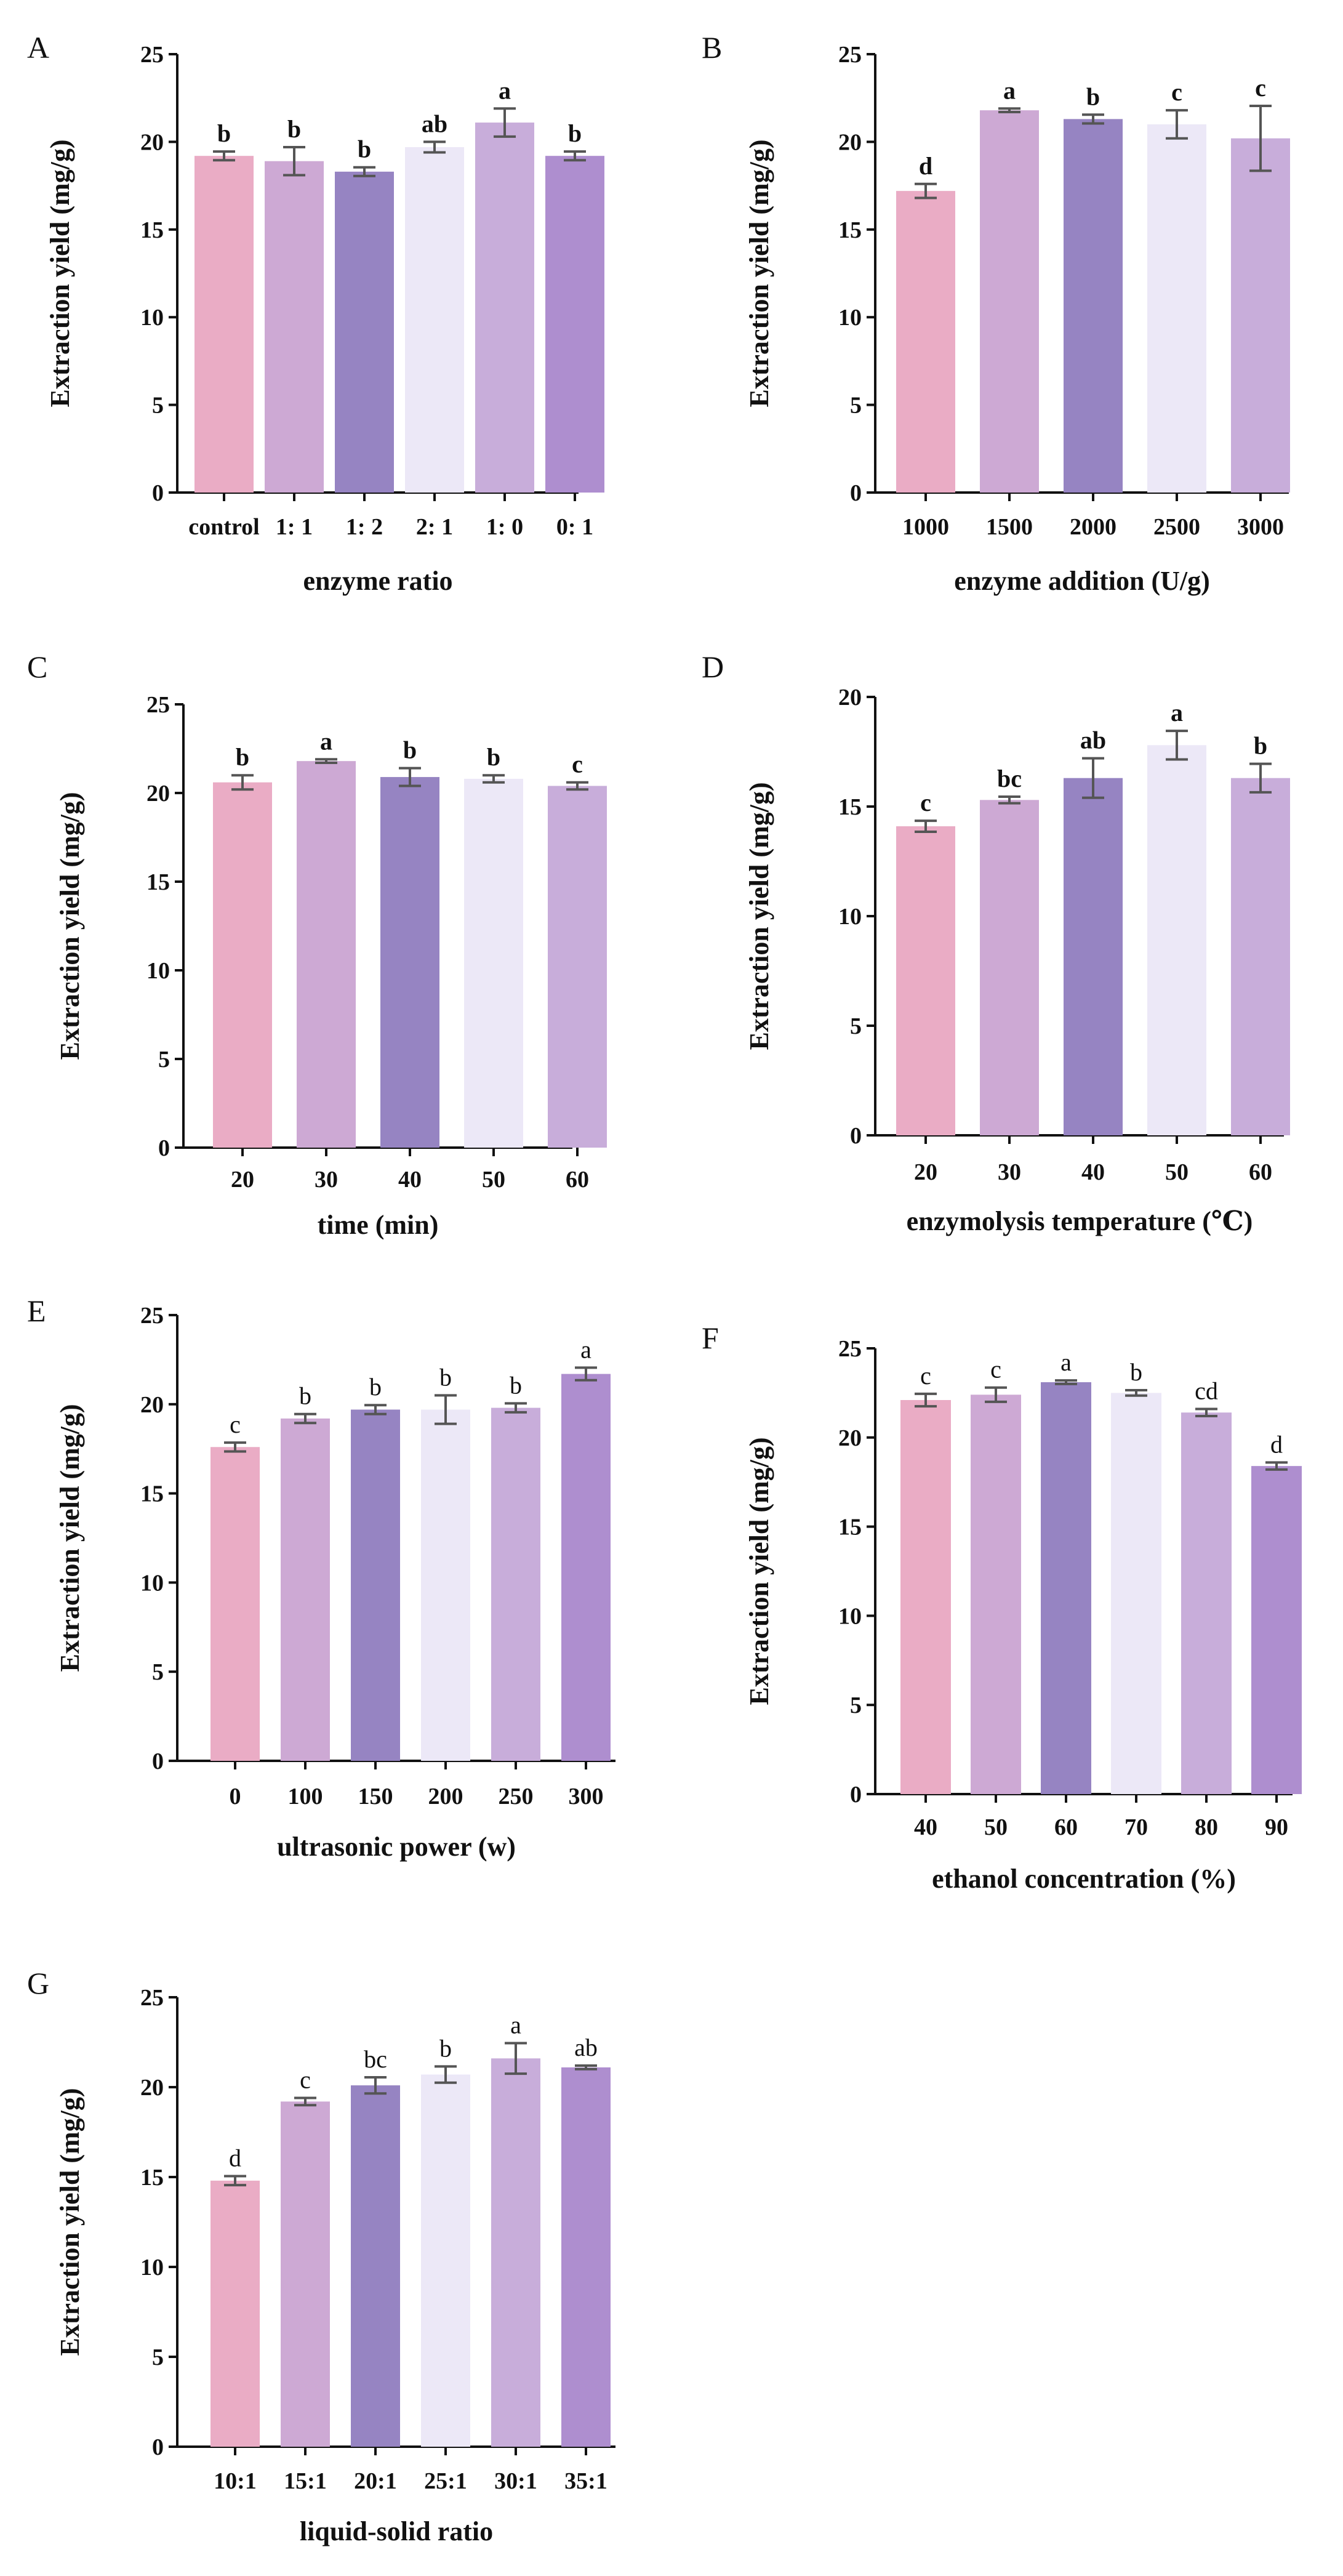 The image size is (1343, 2576). What do you see at coordinates (152, 142) in the screenshot?
I see `y-tick-label-a: 20` at bounding box center [152, 142].